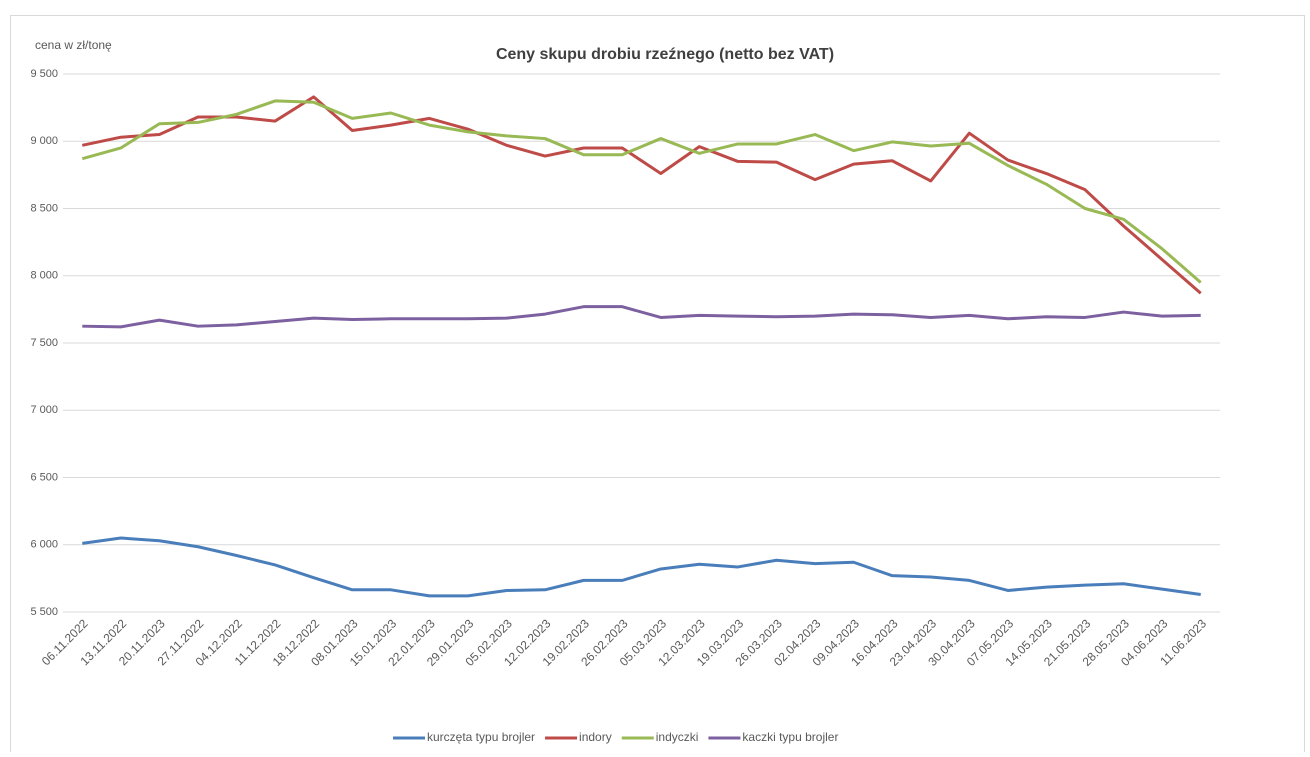 This screenshot has width=1310, height=757. Describe the element at coordinates (44, 208) in the screenshot. I see `y-tick-label: 8 500` at that location.